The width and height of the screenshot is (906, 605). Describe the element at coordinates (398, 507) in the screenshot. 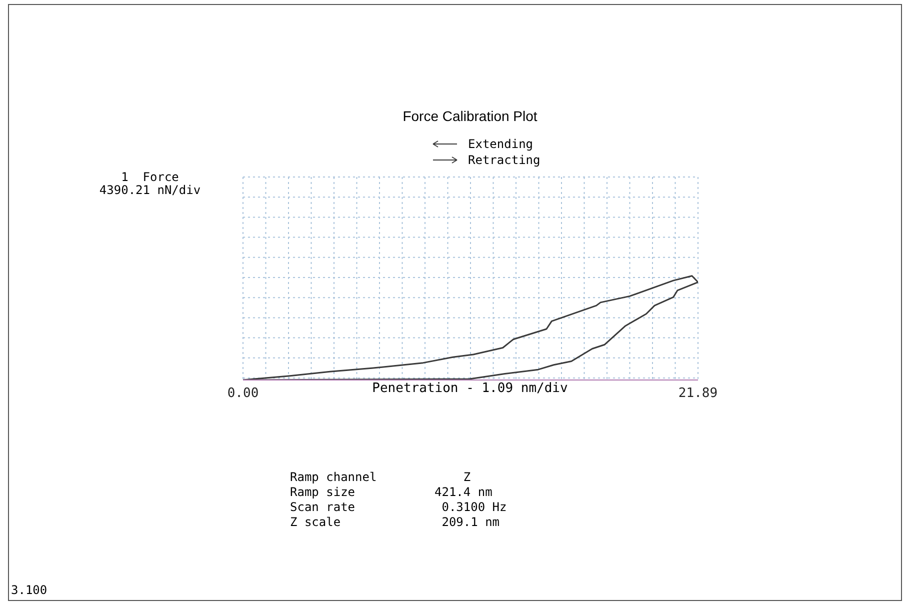

I see `text: Scan rate 0.3100 Hz` at that location.